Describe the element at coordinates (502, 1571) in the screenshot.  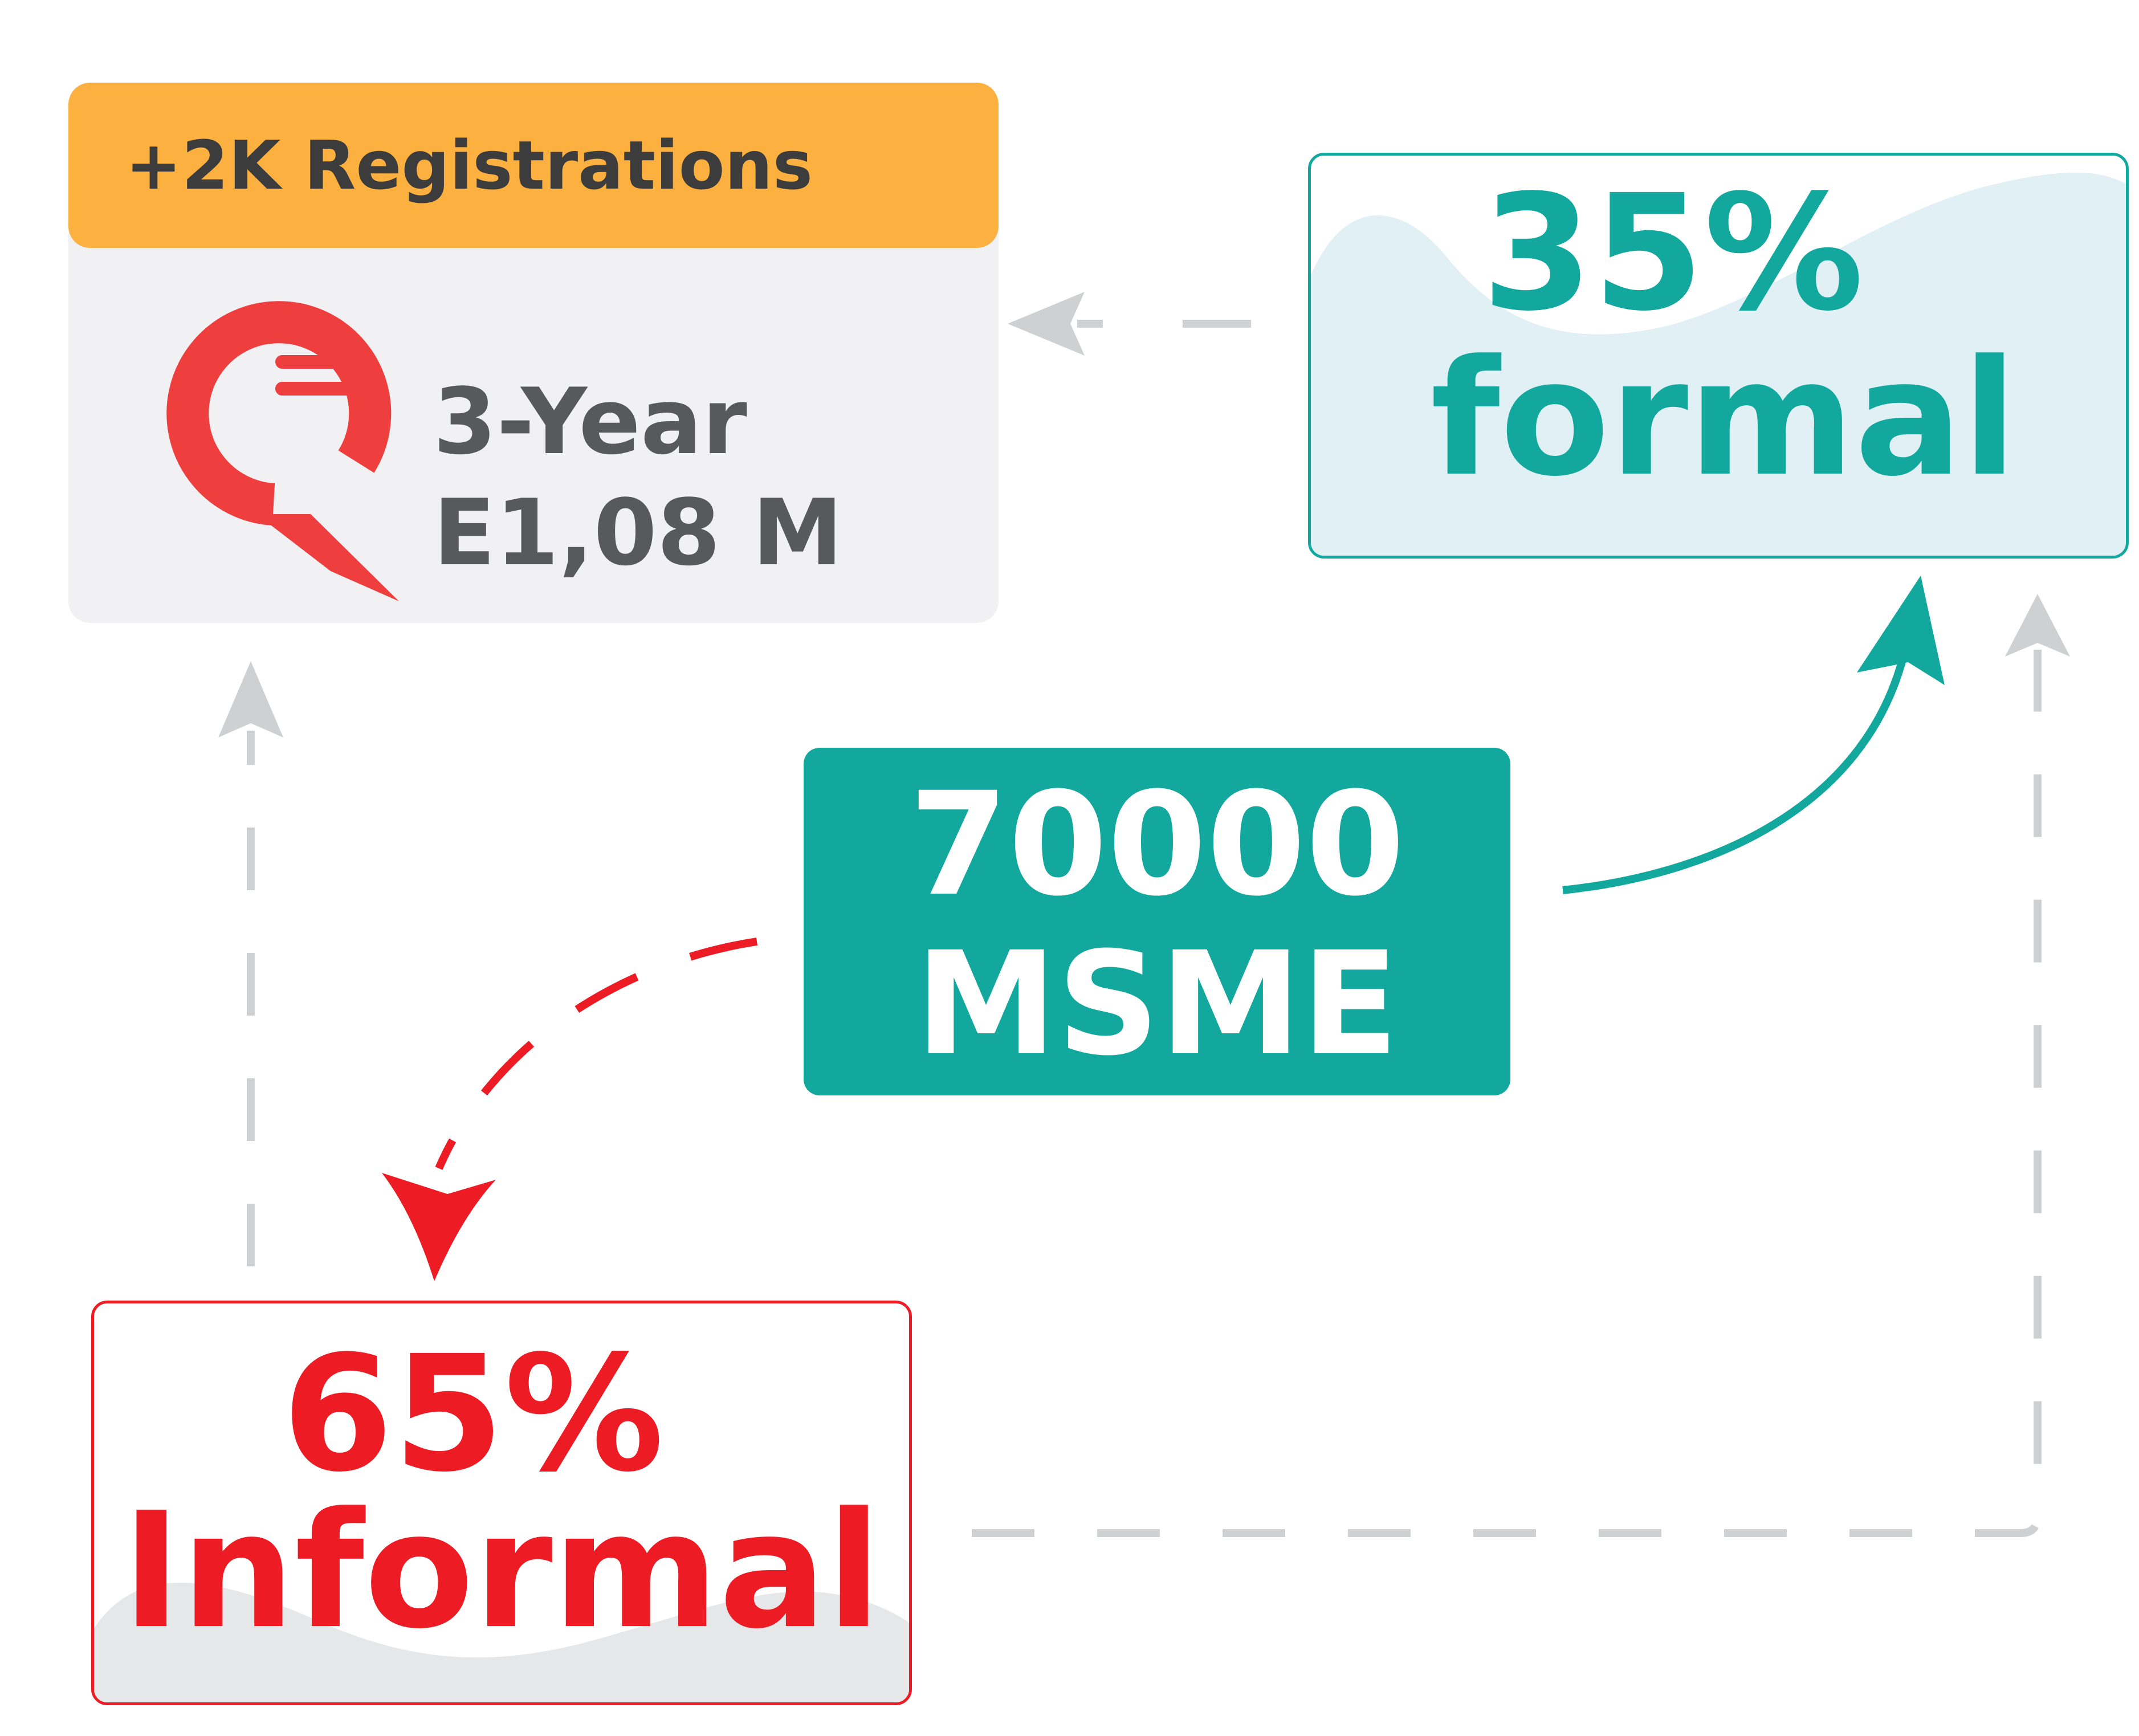
I see `informal-label: Informal` at that location.